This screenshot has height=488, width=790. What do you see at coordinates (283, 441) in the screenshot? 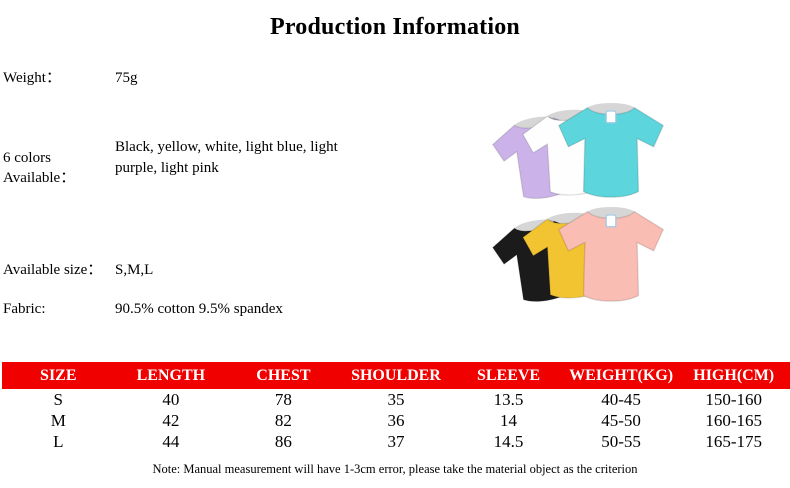
I see `table-cell: 86` at bounding box center [283, 441].